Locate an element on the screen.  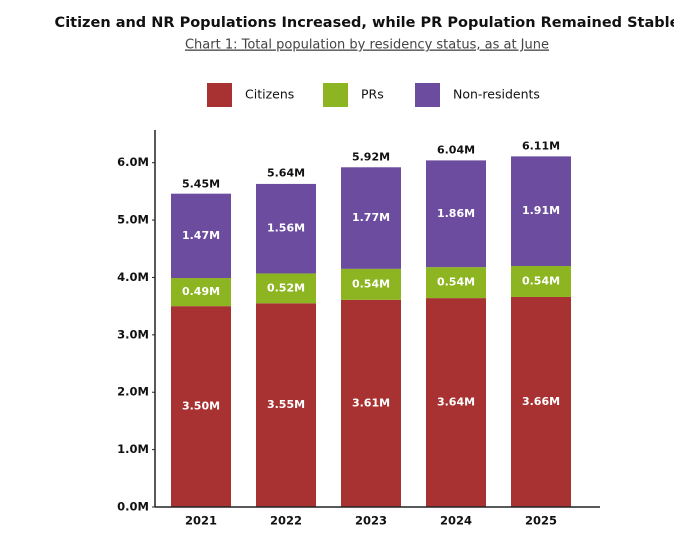
data-label: 0.52M is located at coordinates (286, 287).